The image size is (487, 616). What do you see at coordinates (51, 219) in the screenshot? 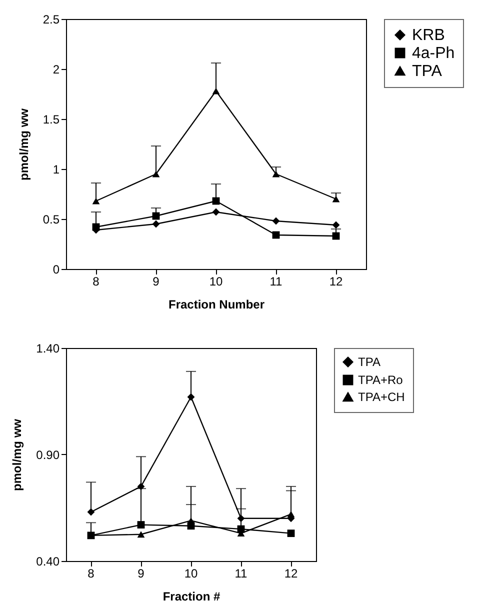
I see `y-tick-label: 0.5` at bounding box center [51, 219].